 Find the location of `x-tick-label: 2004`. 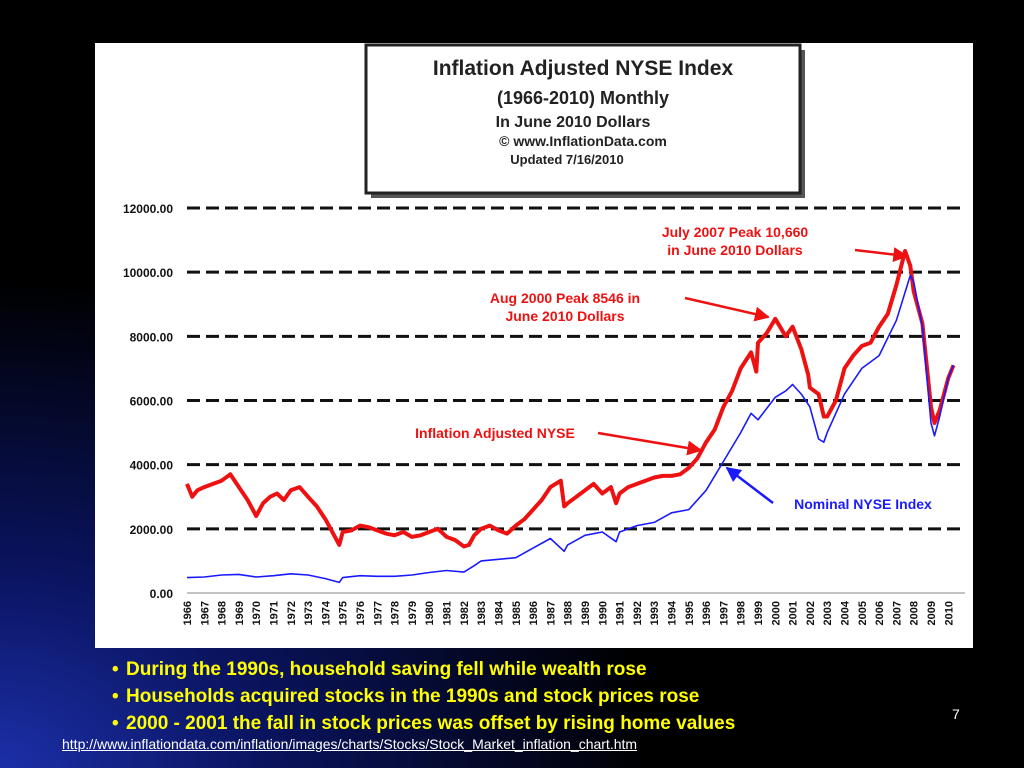

x-tick-label: 2004 is located at coordinates (846, 612).